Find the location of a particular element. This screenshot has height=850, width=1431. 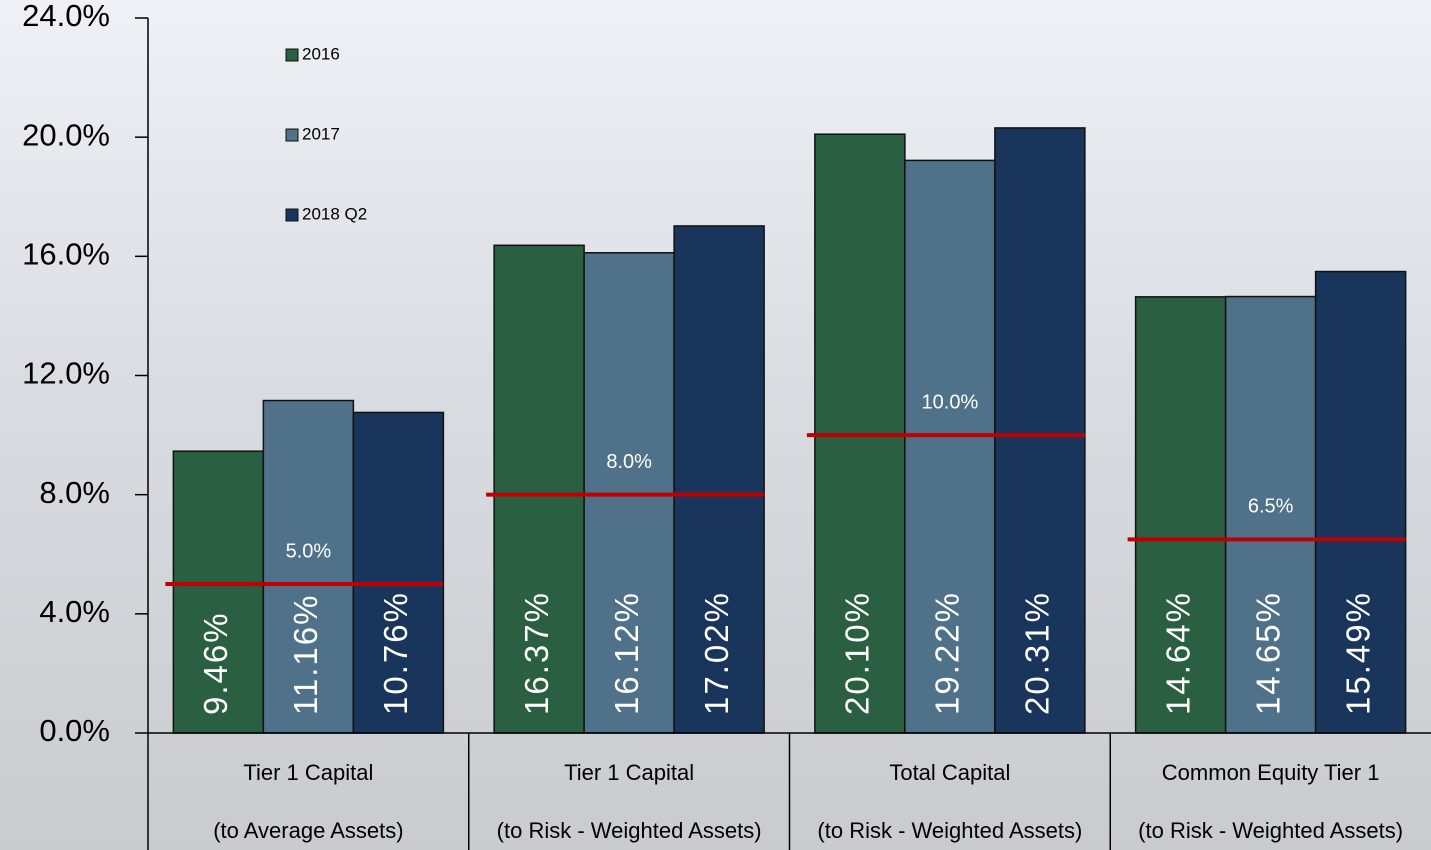

value-label: 19.22% is located at coordinates (947, 653).